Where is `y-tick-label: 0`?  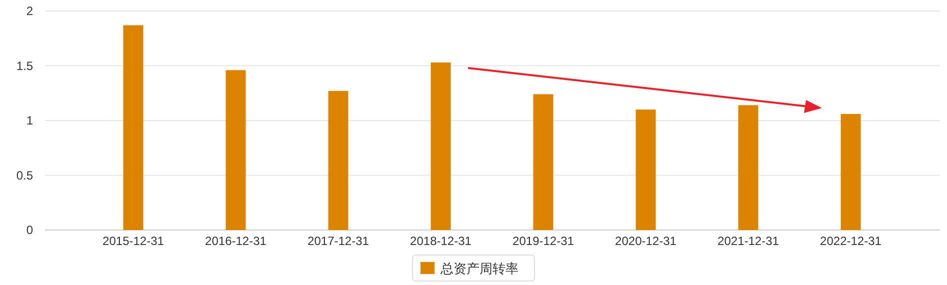 y-tick-label: 0 is located at coordinates (30, 230).